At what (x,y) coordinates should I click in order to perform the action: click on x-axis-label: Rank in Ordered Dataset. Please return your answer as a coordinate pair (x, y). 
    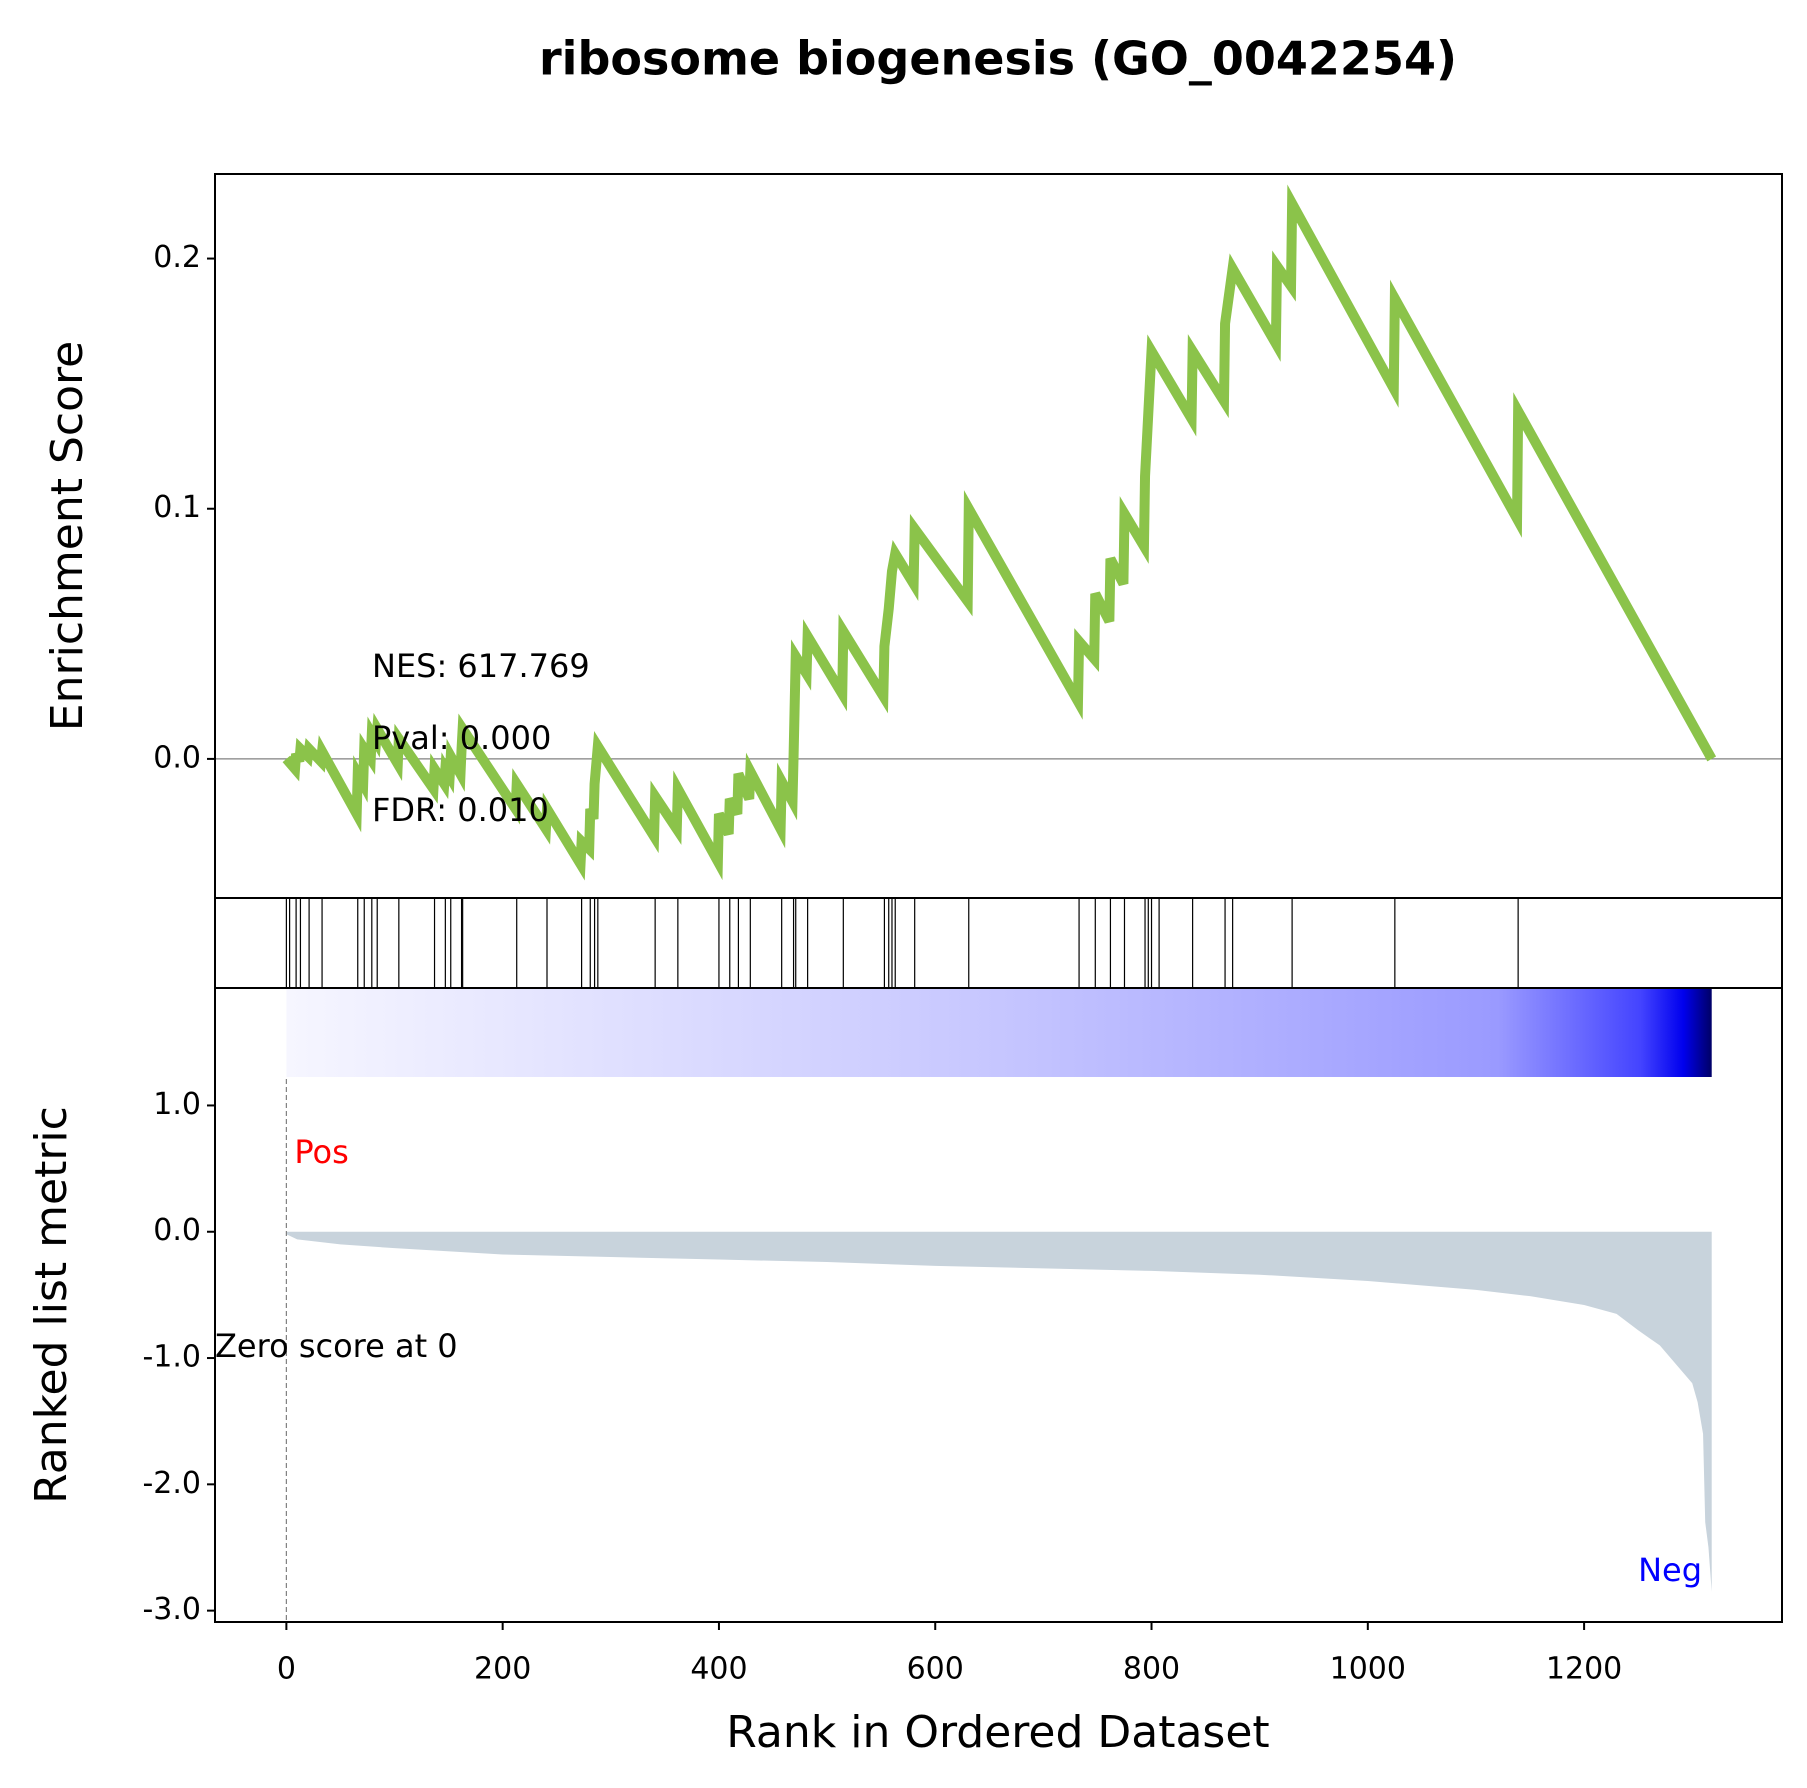
    Looking at the image, I should click on (997, 1732).